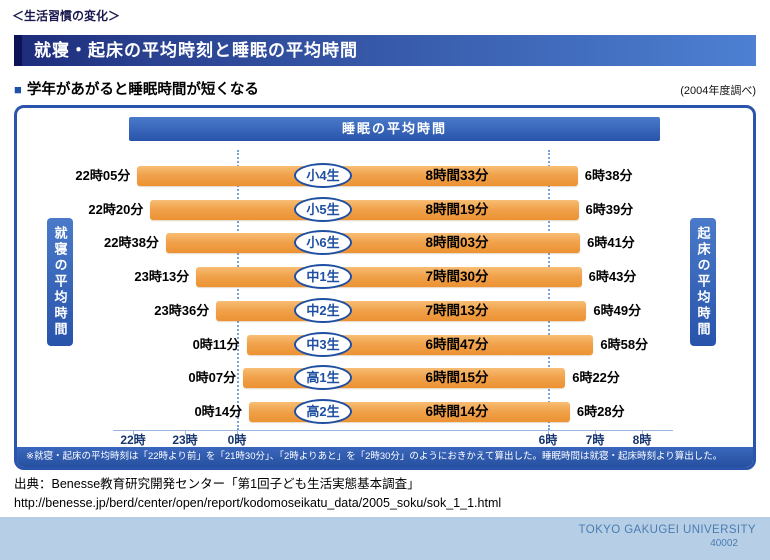 This screenshot has width=770, height=560. What do you see at coordinates (185, 440) in the screenshot?
I see `axis-tick-label: 23時` at bounding box center [185, 440].